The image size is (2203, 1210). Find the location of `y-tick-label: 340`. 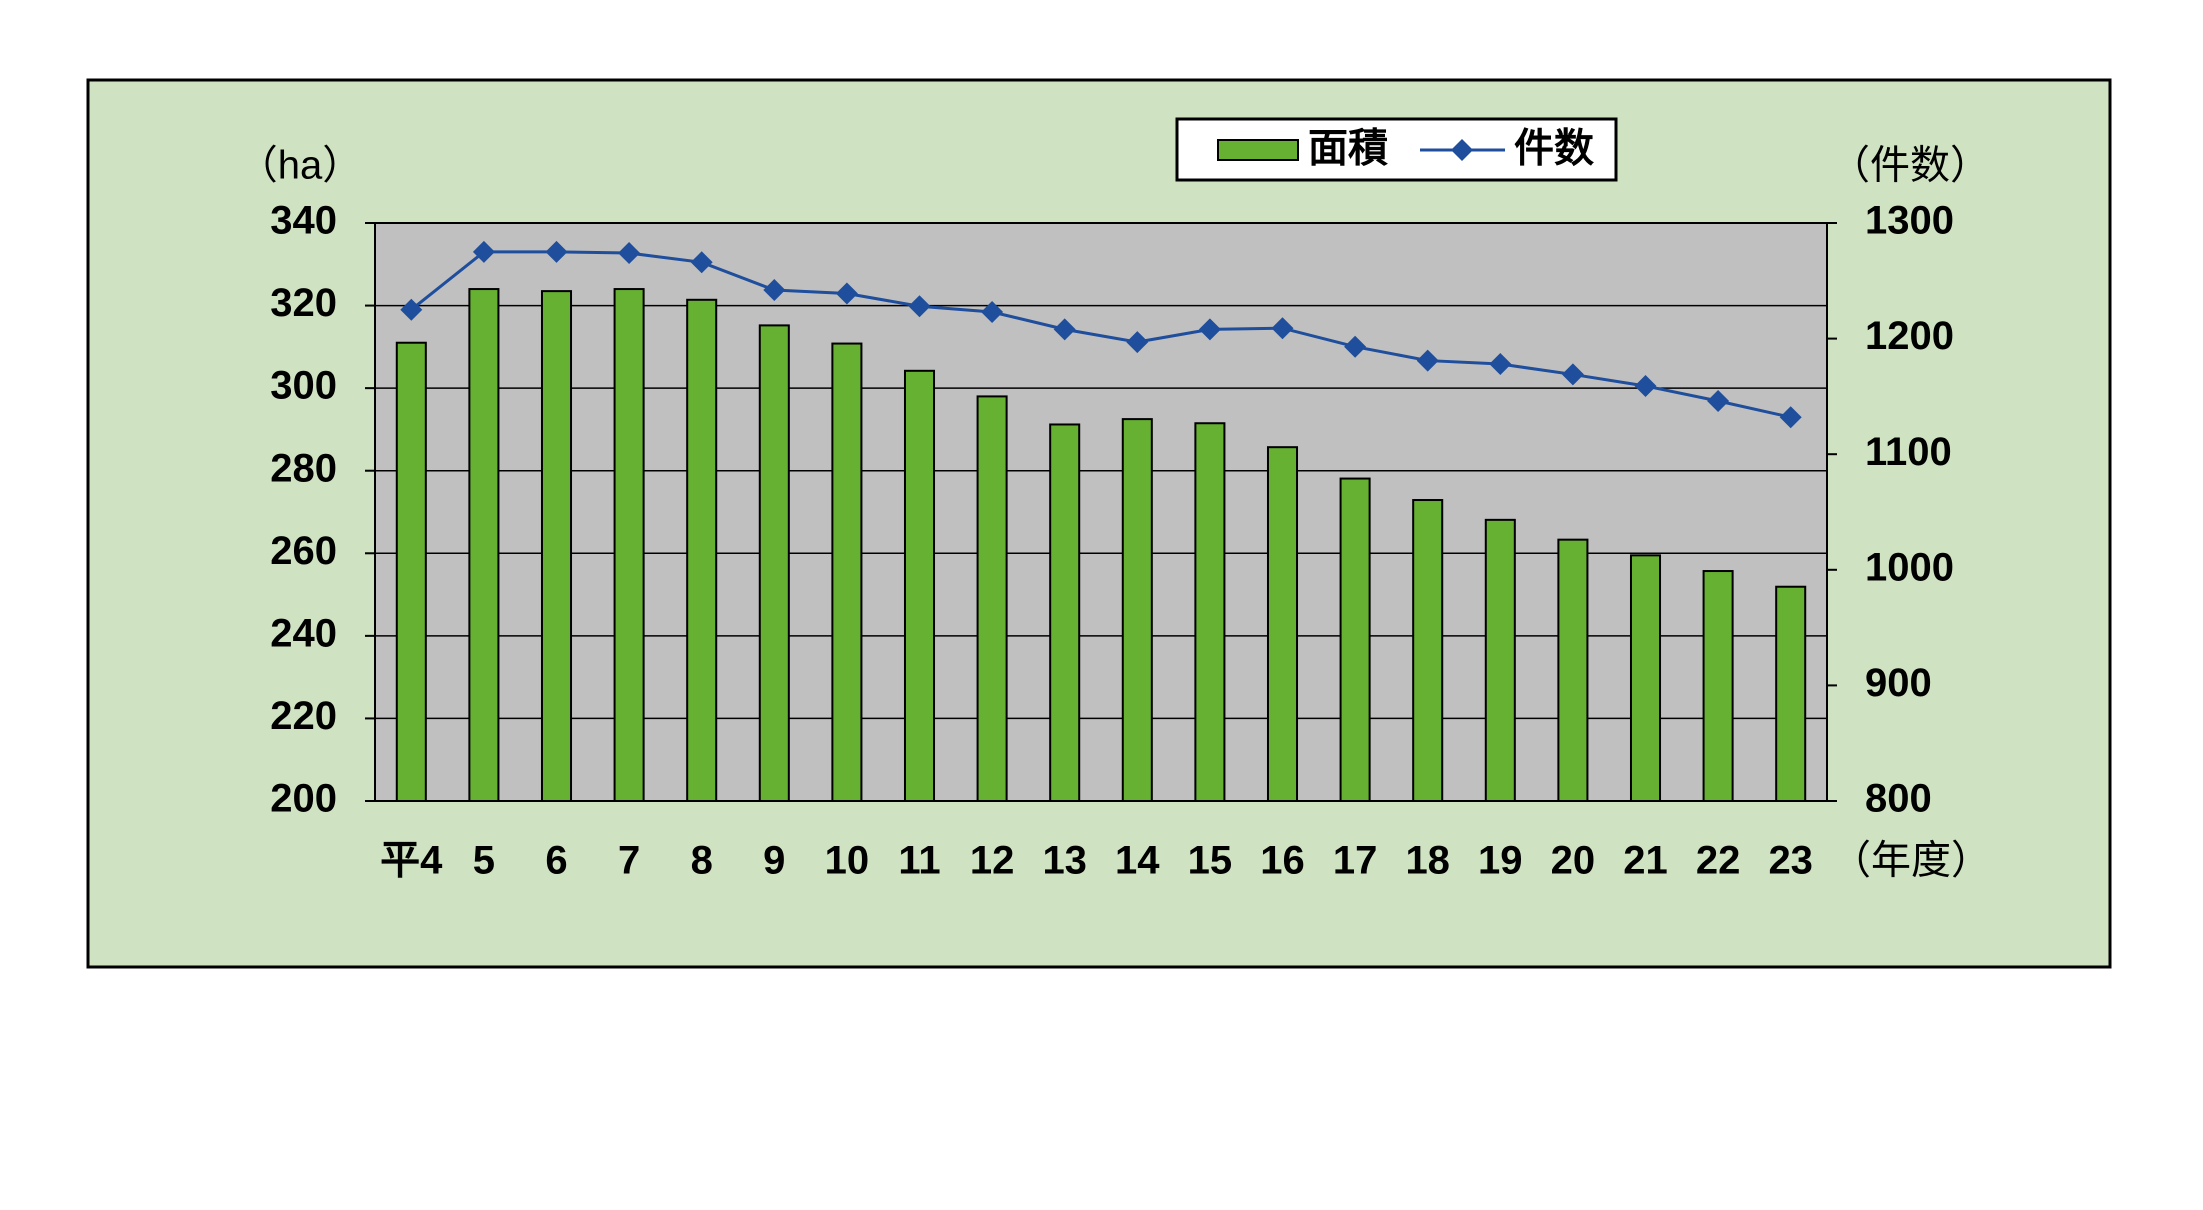

y-tick-label: 340 is located at coordinates (303, 221).